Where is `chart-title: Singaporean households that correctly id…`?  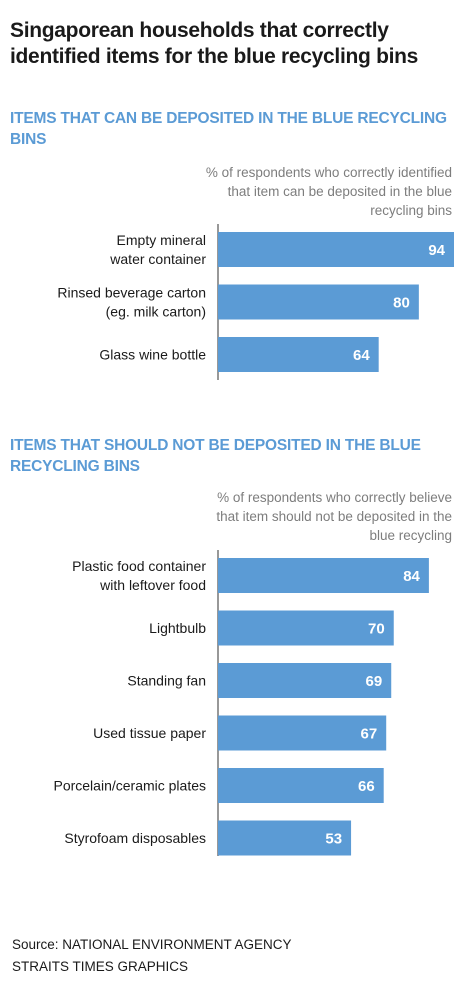 chart-title: Singaporean households that correctly id… is located at coordinates (214, 43).